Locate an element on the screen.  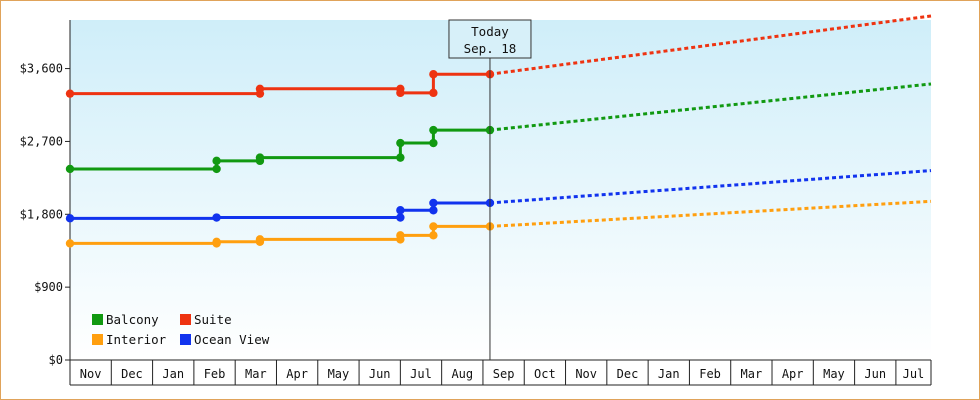
legend-item-interior: Interior is located at coordinates (129, 339).